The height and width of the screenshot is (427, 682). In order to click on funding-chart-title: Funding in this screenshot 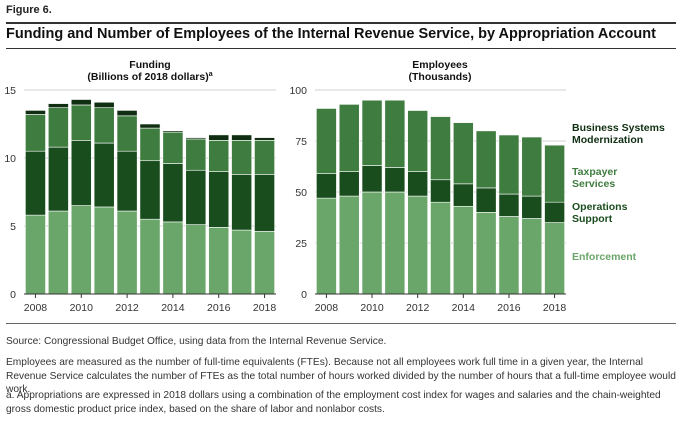, I will do `click(149, 65)`.